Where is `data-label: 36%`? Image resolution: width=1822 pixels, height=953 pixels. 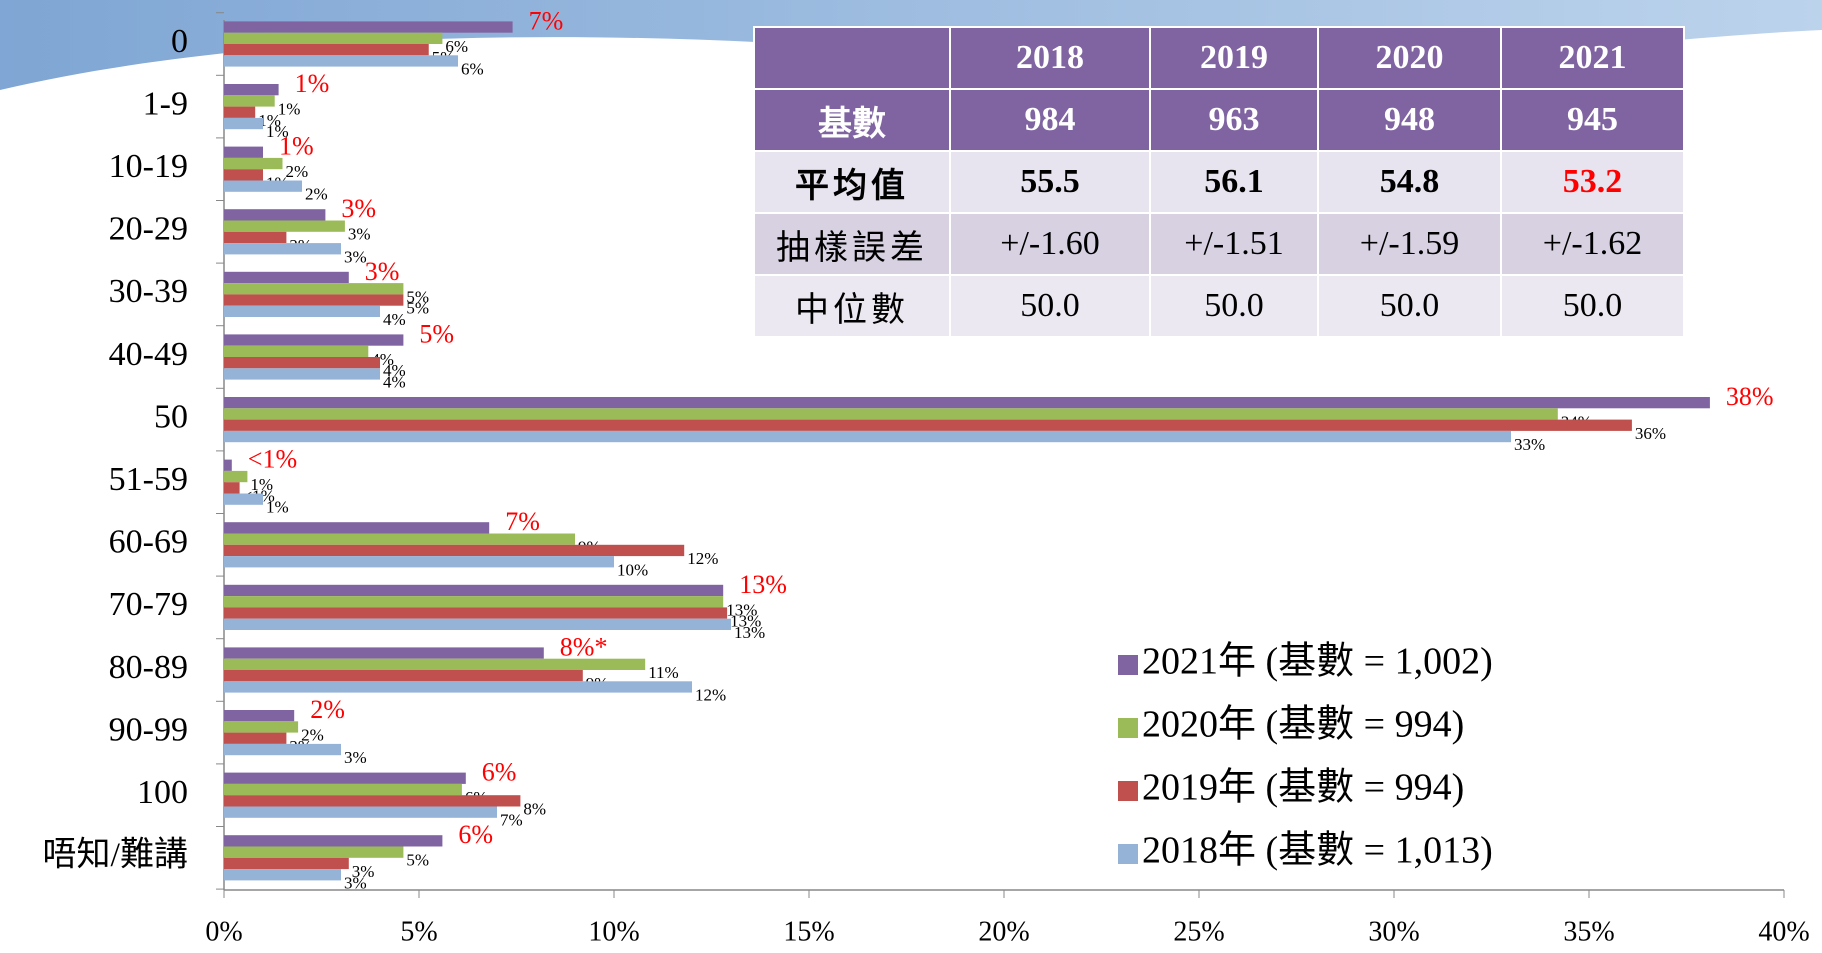 data-label: 36% is located at coordinates (1650, 433).